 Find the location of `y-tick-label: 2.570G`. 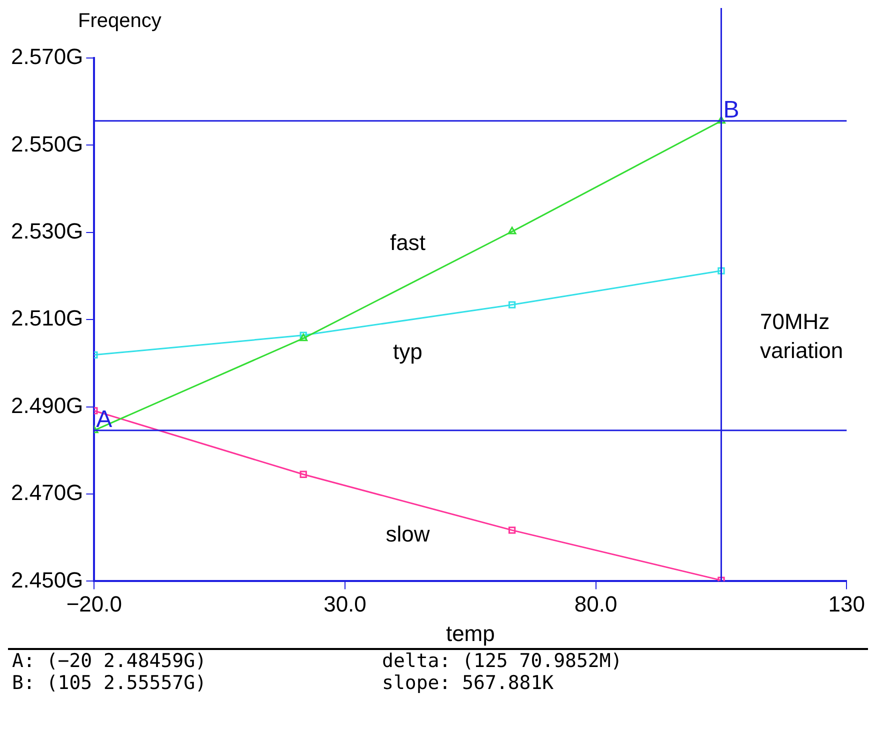

y-tick-label: 2.570G is located at coordinates (47, 57).